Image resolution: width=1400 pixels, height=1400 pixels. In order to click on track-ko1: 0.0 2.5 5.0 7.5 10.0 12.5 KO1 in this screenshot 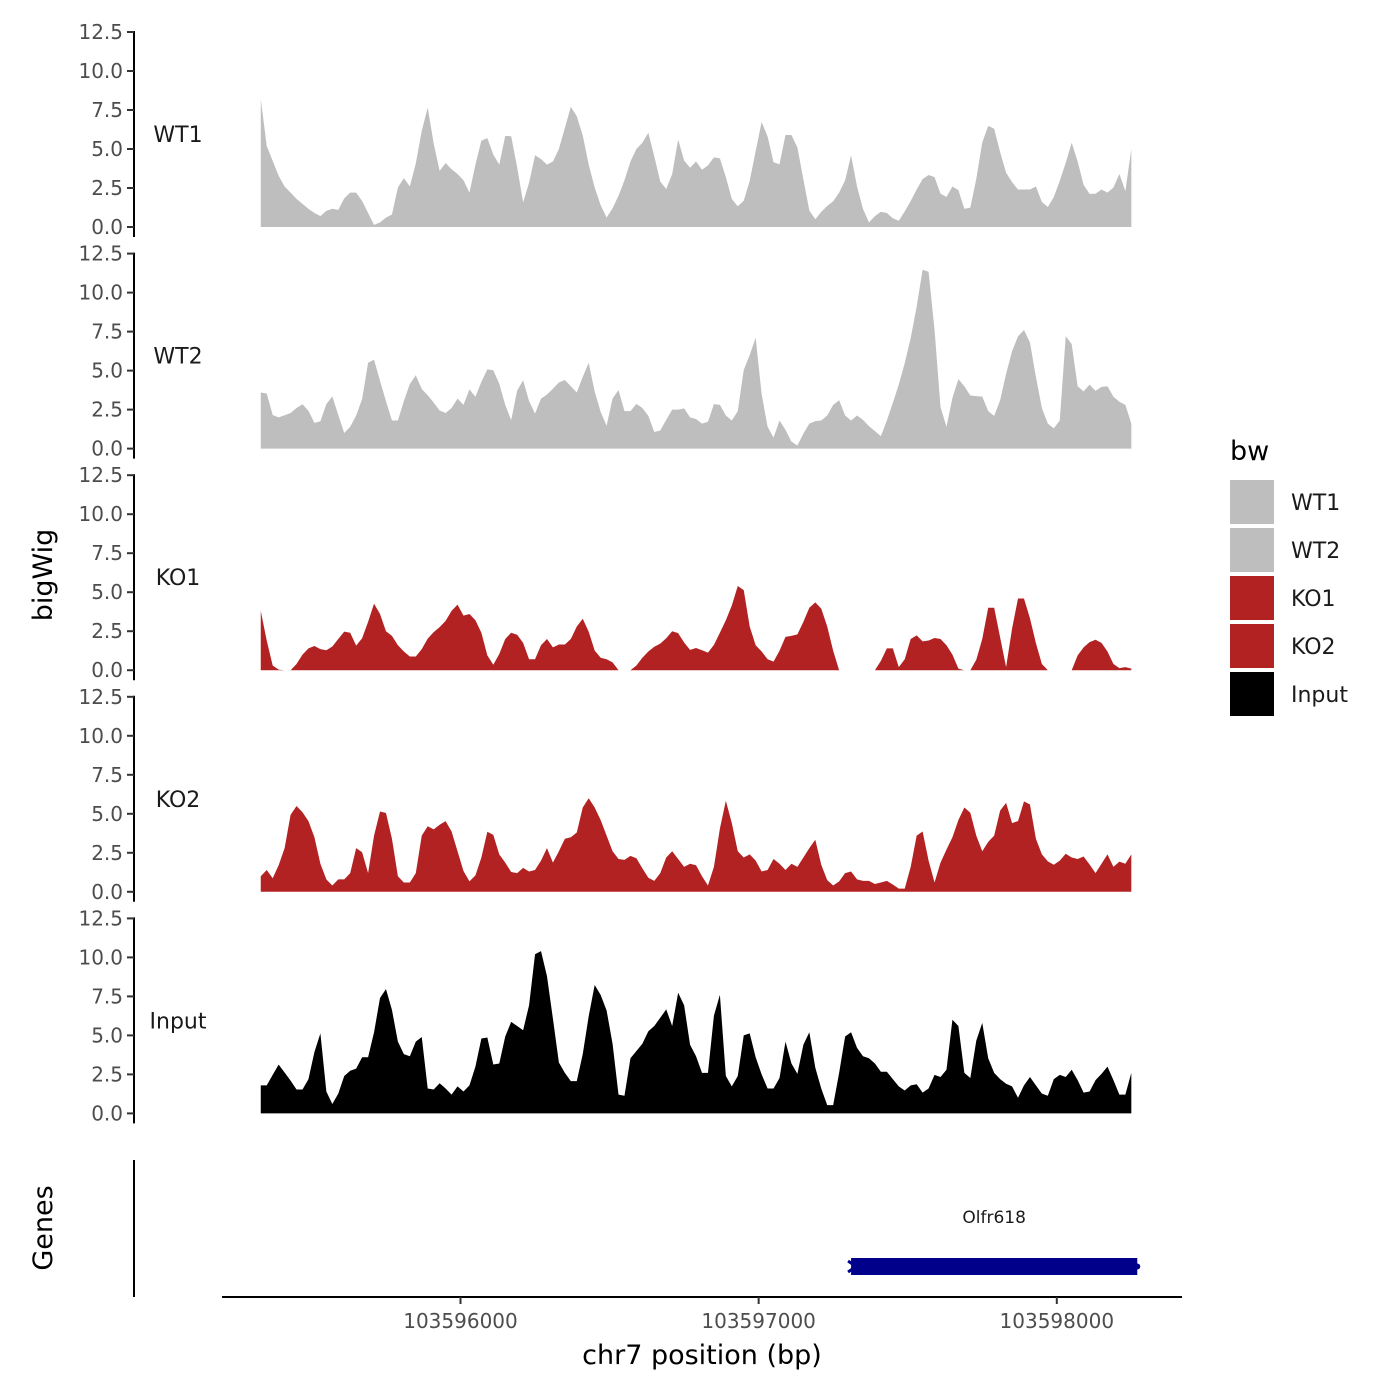, I will do `click(605, 572)`.